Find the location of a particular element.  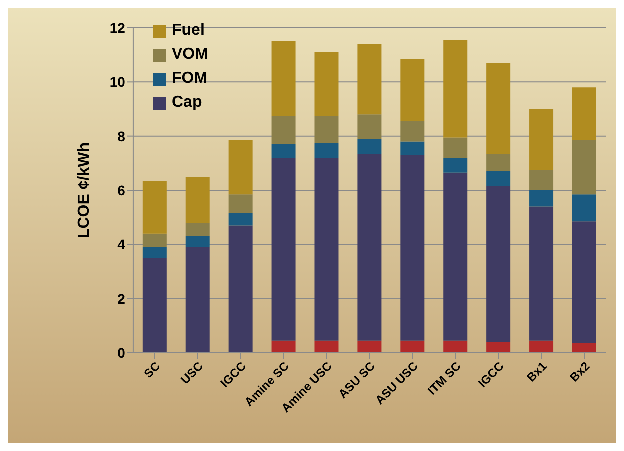

legend-label: FOM is located at coordinates (190, 79).